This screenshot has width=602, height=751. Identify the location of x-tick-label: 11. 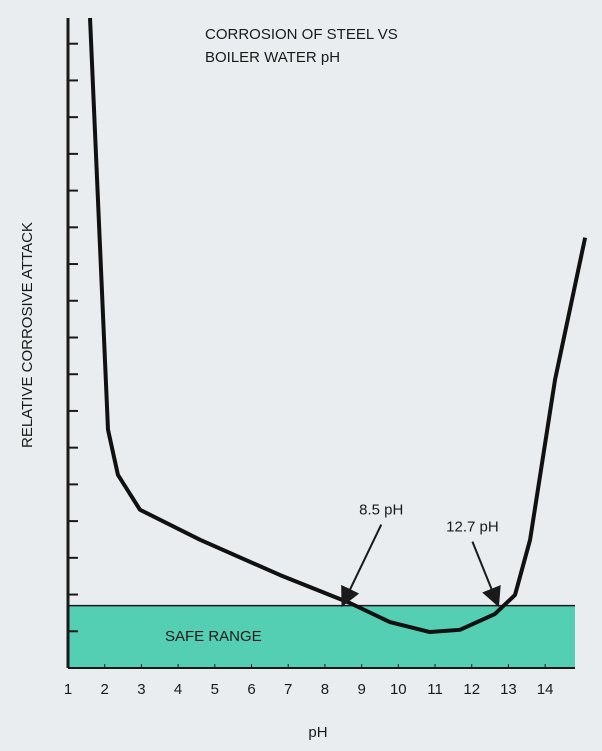
(435, 689).